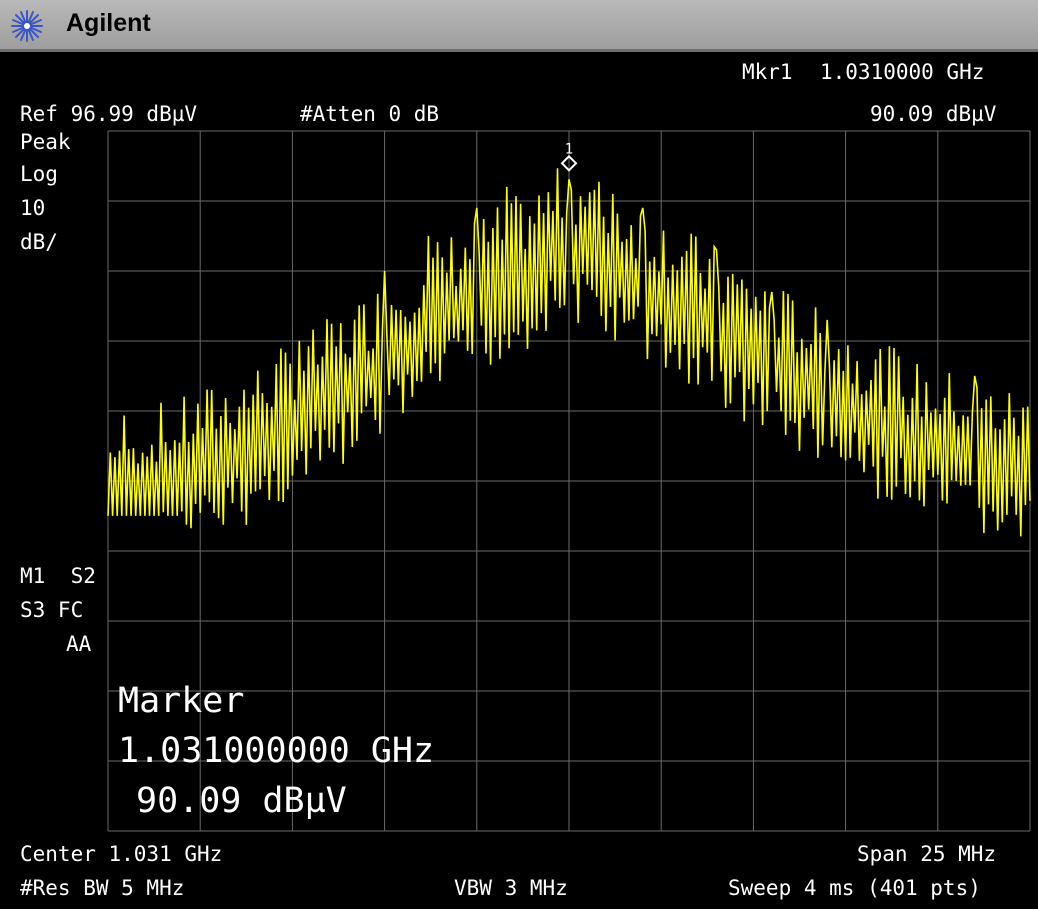 This screenshot has height=909, width=1038. Describe the element at coordinates (181, 701) in the screenshot. I see `marker-readout-title: Marker` at that location.